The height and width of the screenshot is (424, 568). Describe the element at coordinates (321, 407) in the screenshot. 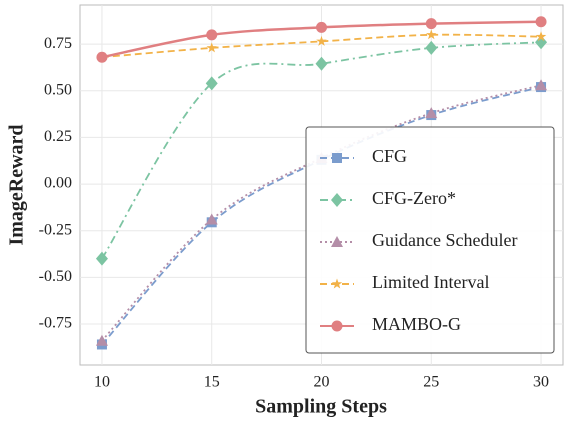

I see `x-axis-label: Sampling Steps` at that location.